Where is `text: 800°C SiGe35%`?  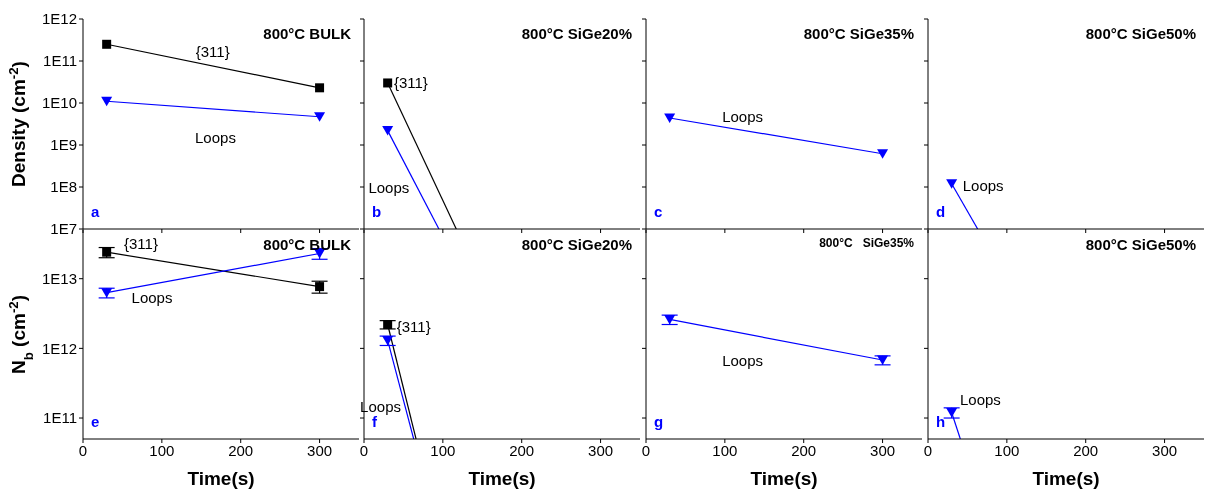
text: 800°C SiGe35% is located at coordinates (866, 243).